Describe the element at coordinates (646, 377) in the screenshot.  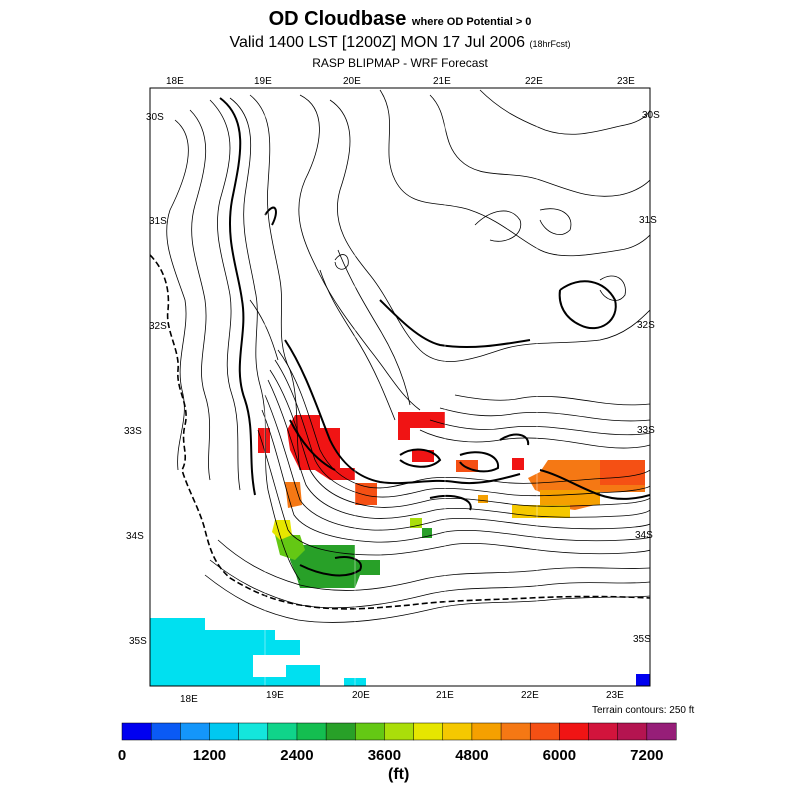
I see `right-latitude-labels: 30S 31S 32S 33S 34S 35S` at that location.